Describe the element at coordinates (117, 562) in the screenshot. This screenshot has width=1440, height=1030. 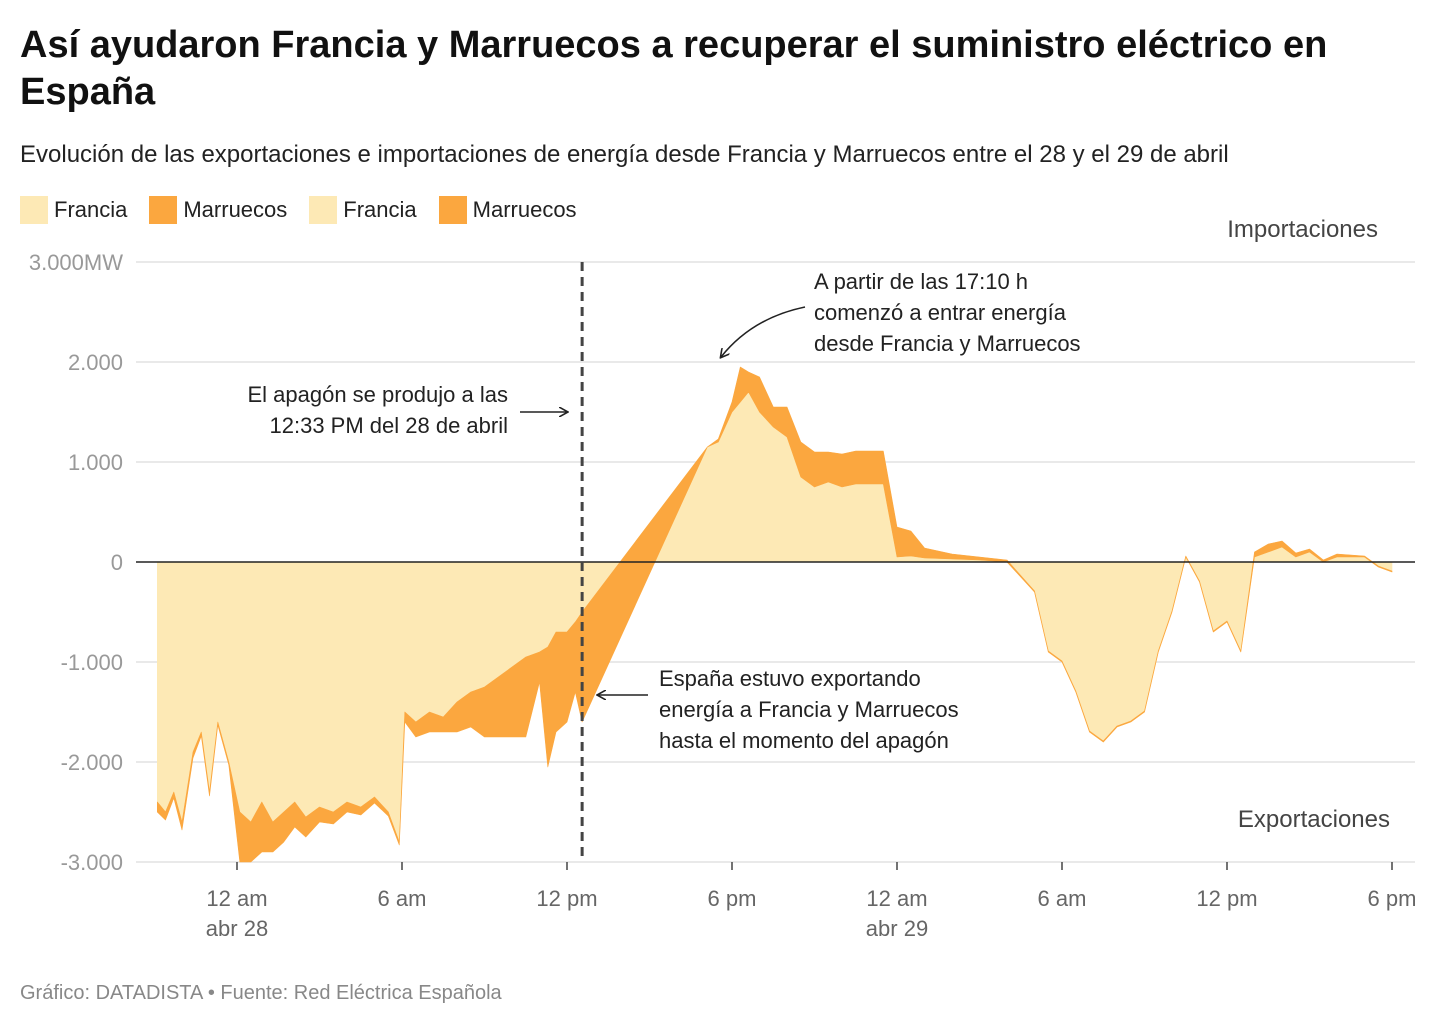
I see `y-tick-label: 0` at that location.